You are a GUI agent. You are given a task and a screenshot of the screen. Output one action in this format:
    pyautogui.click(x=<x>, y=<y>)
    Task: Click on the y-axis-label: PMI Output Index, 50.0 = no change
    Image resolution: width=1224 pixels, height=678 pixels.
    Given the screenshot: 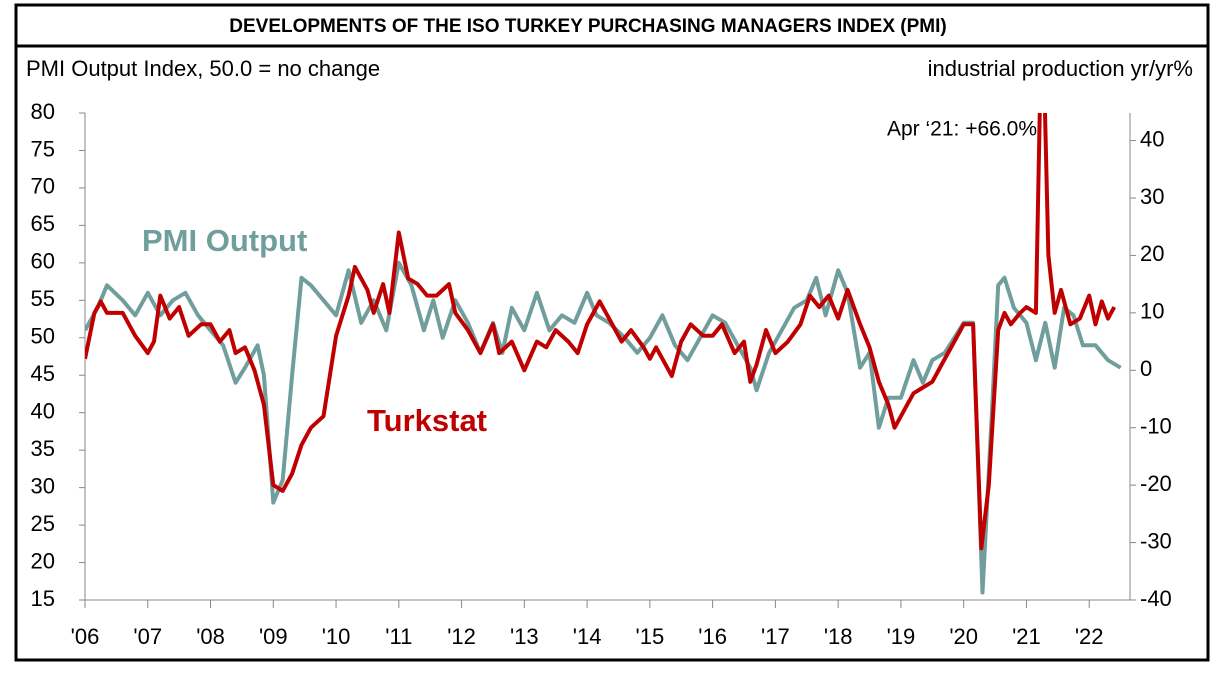 What is the action you would take?
    pyautogui.click(x=203, y=68)
    